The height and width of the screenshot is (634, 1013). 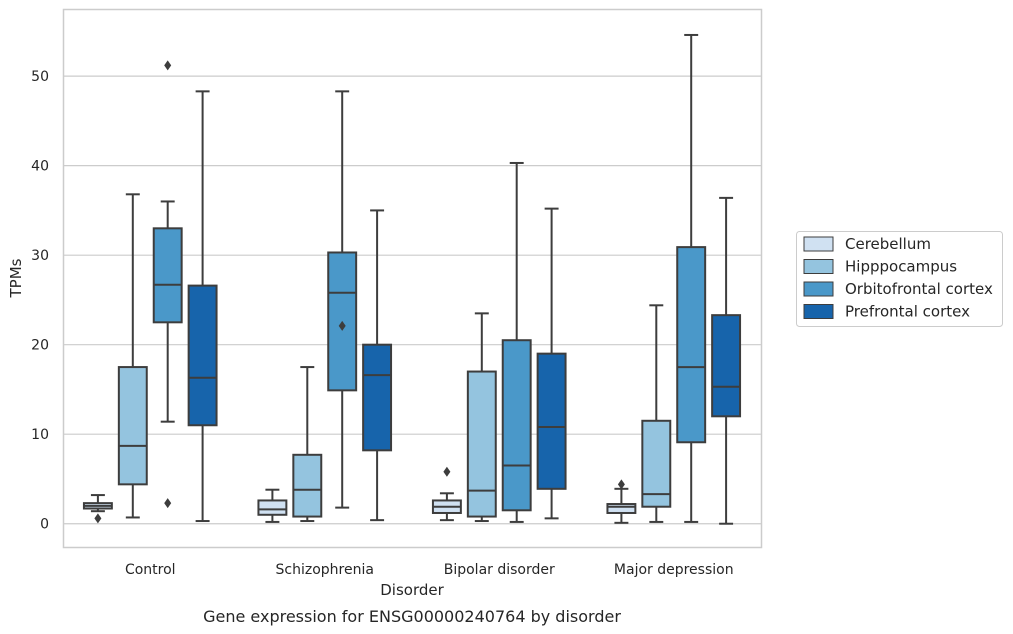 What do you see at coordinates (888, 244) in the screenshot?
I see `legend-label: Cerebellum` at bounding box center [888, 244].